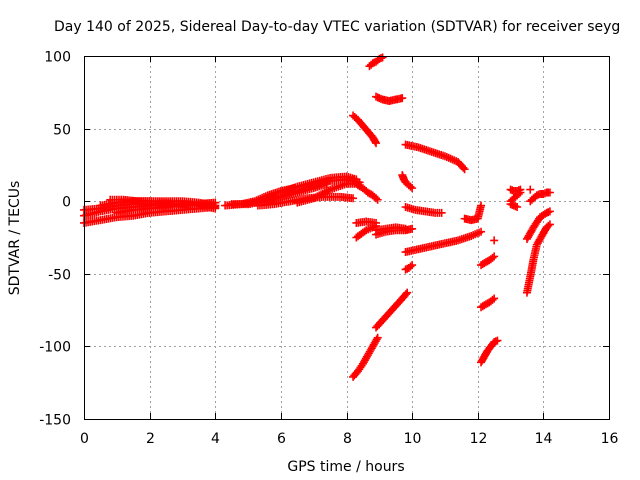  What do you see at coordinates (57, 58) in the screenshot?
I see `y-tick-label: 100` at bounding box center [57, 58].